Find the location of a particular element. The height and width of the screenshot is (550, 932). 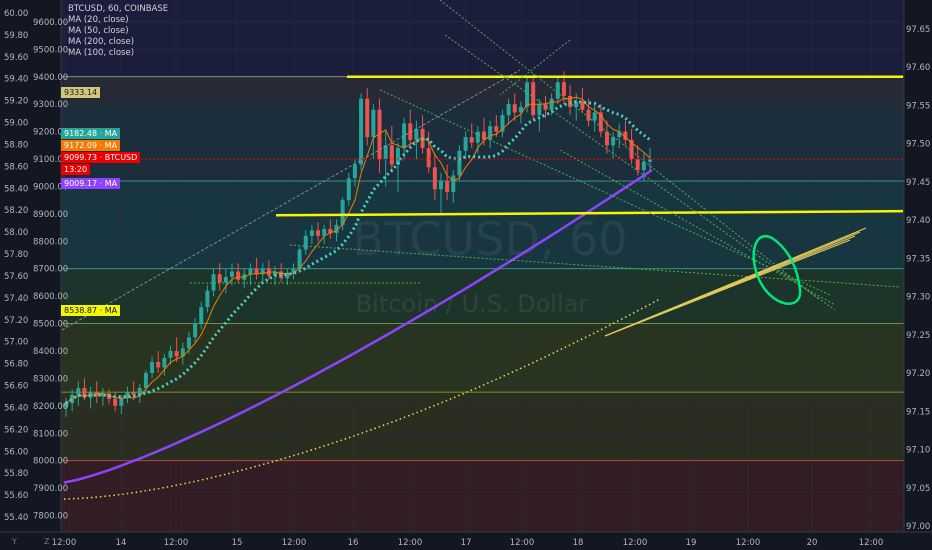

left-scale-tick: 58.00 is located at coordinates (16, 233).